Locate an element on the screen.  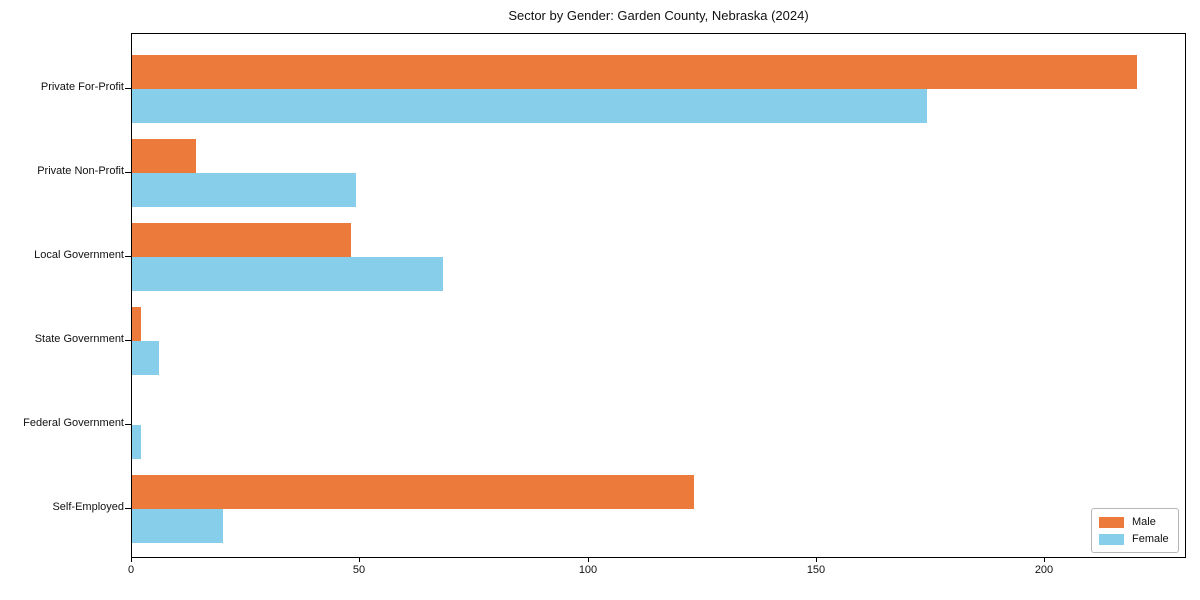
legend-entry-male: Male is located at coordinates (1135, 522).